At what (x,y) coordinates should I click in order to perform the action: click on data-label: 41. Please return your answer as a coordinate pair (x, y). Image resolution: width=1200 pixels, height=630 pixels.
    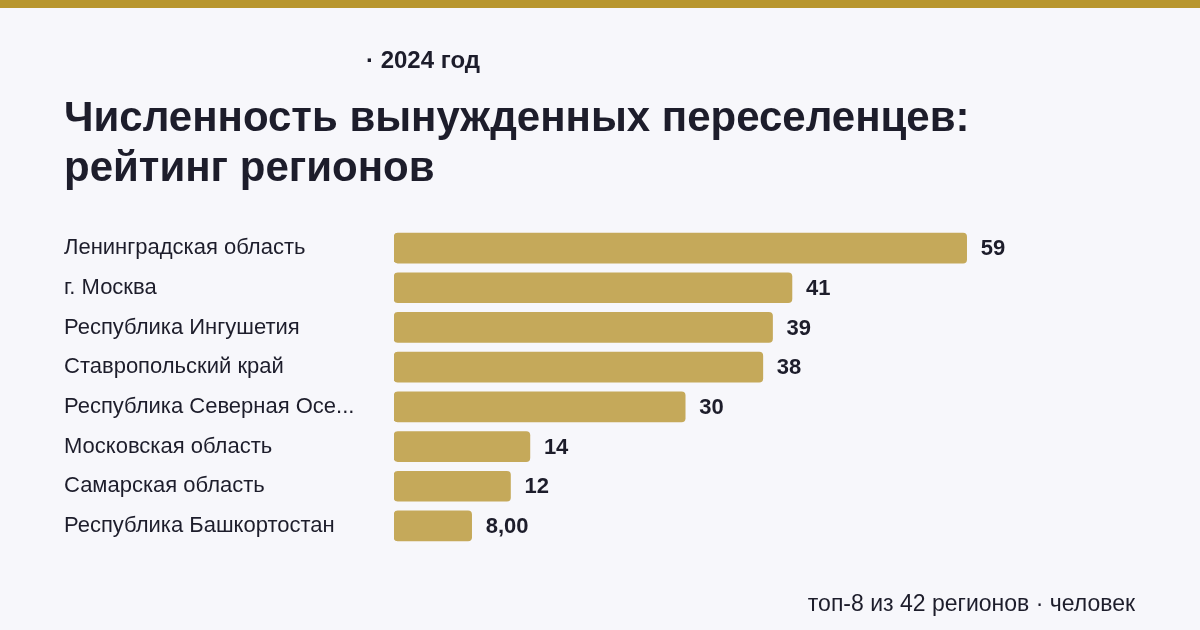
    Looking at the image, I should click on (818, 287).